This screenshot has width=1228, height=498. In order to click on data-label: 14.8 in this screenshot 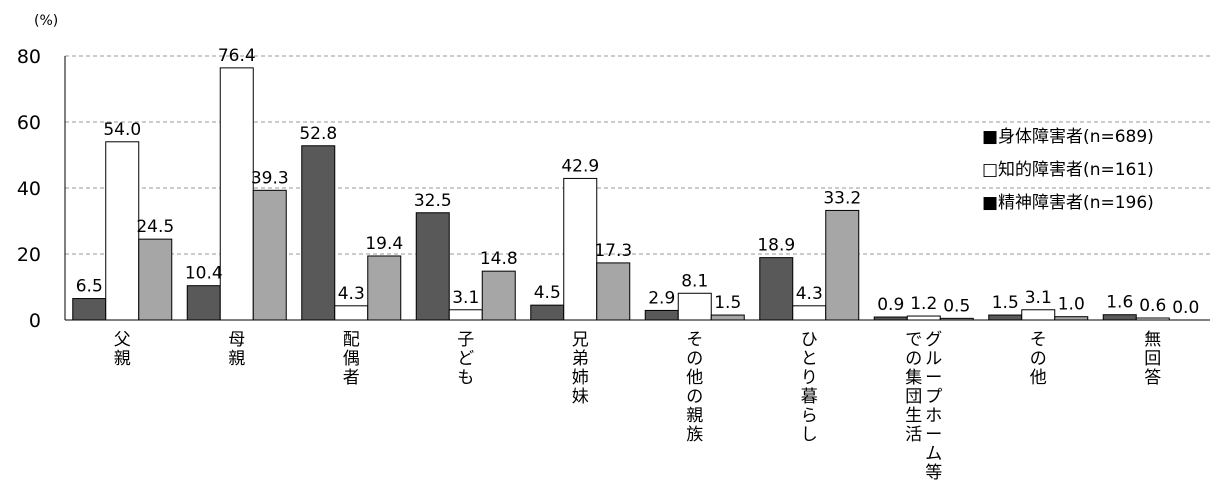, I will do `click(499, 259)`.